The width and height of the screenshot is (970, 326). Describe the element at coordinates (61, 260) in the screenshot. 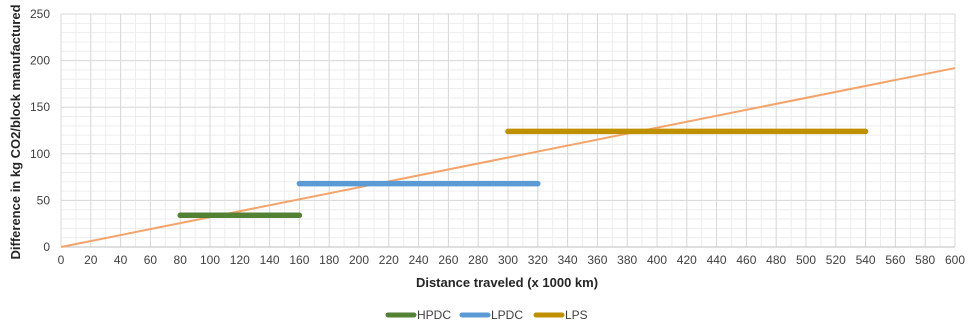

I see `x-tick-label: 0` at that location.